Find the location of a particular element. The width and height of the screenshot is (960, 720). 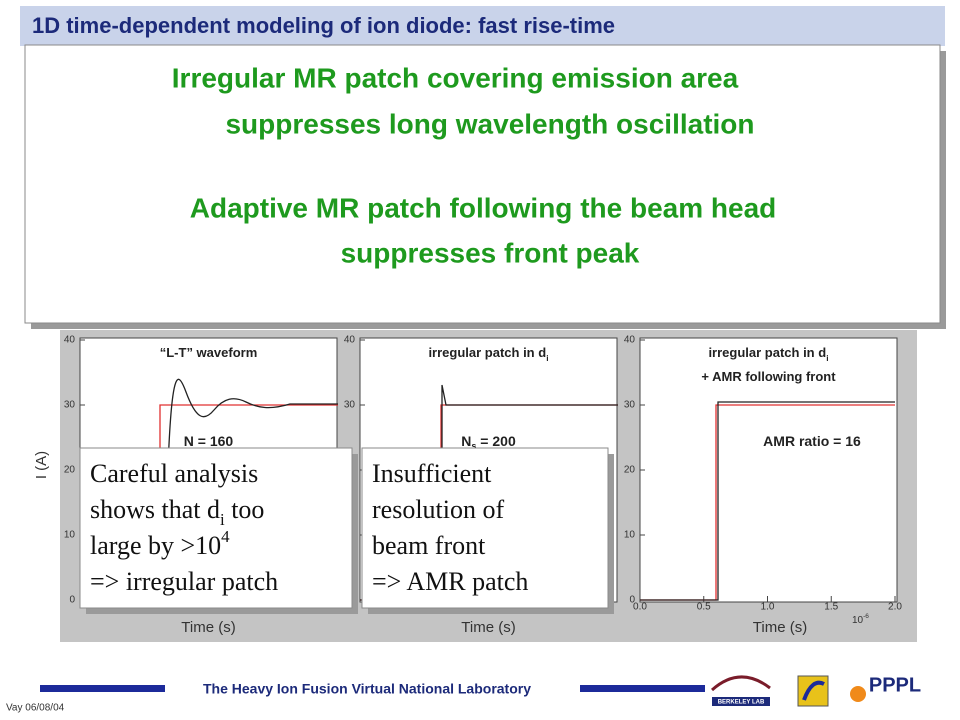

text-segment: -6 is located at coordinates (866, 616).